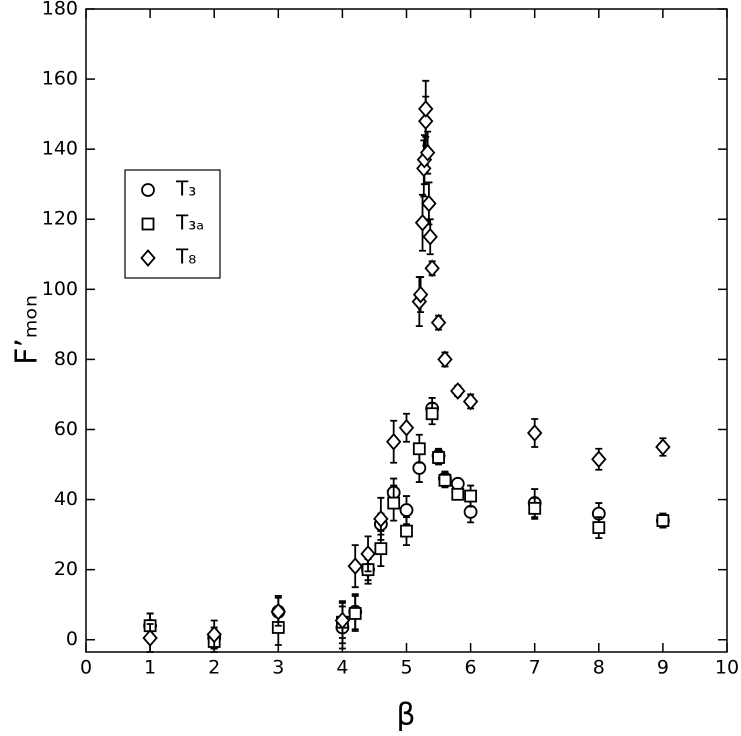 Image resolution: width=741 pixels, height=736 pixels. What do you see at coordinates (406, 668) in the screenshot?
I see `x-tick-label: 5` at bounding box center [406, 668].